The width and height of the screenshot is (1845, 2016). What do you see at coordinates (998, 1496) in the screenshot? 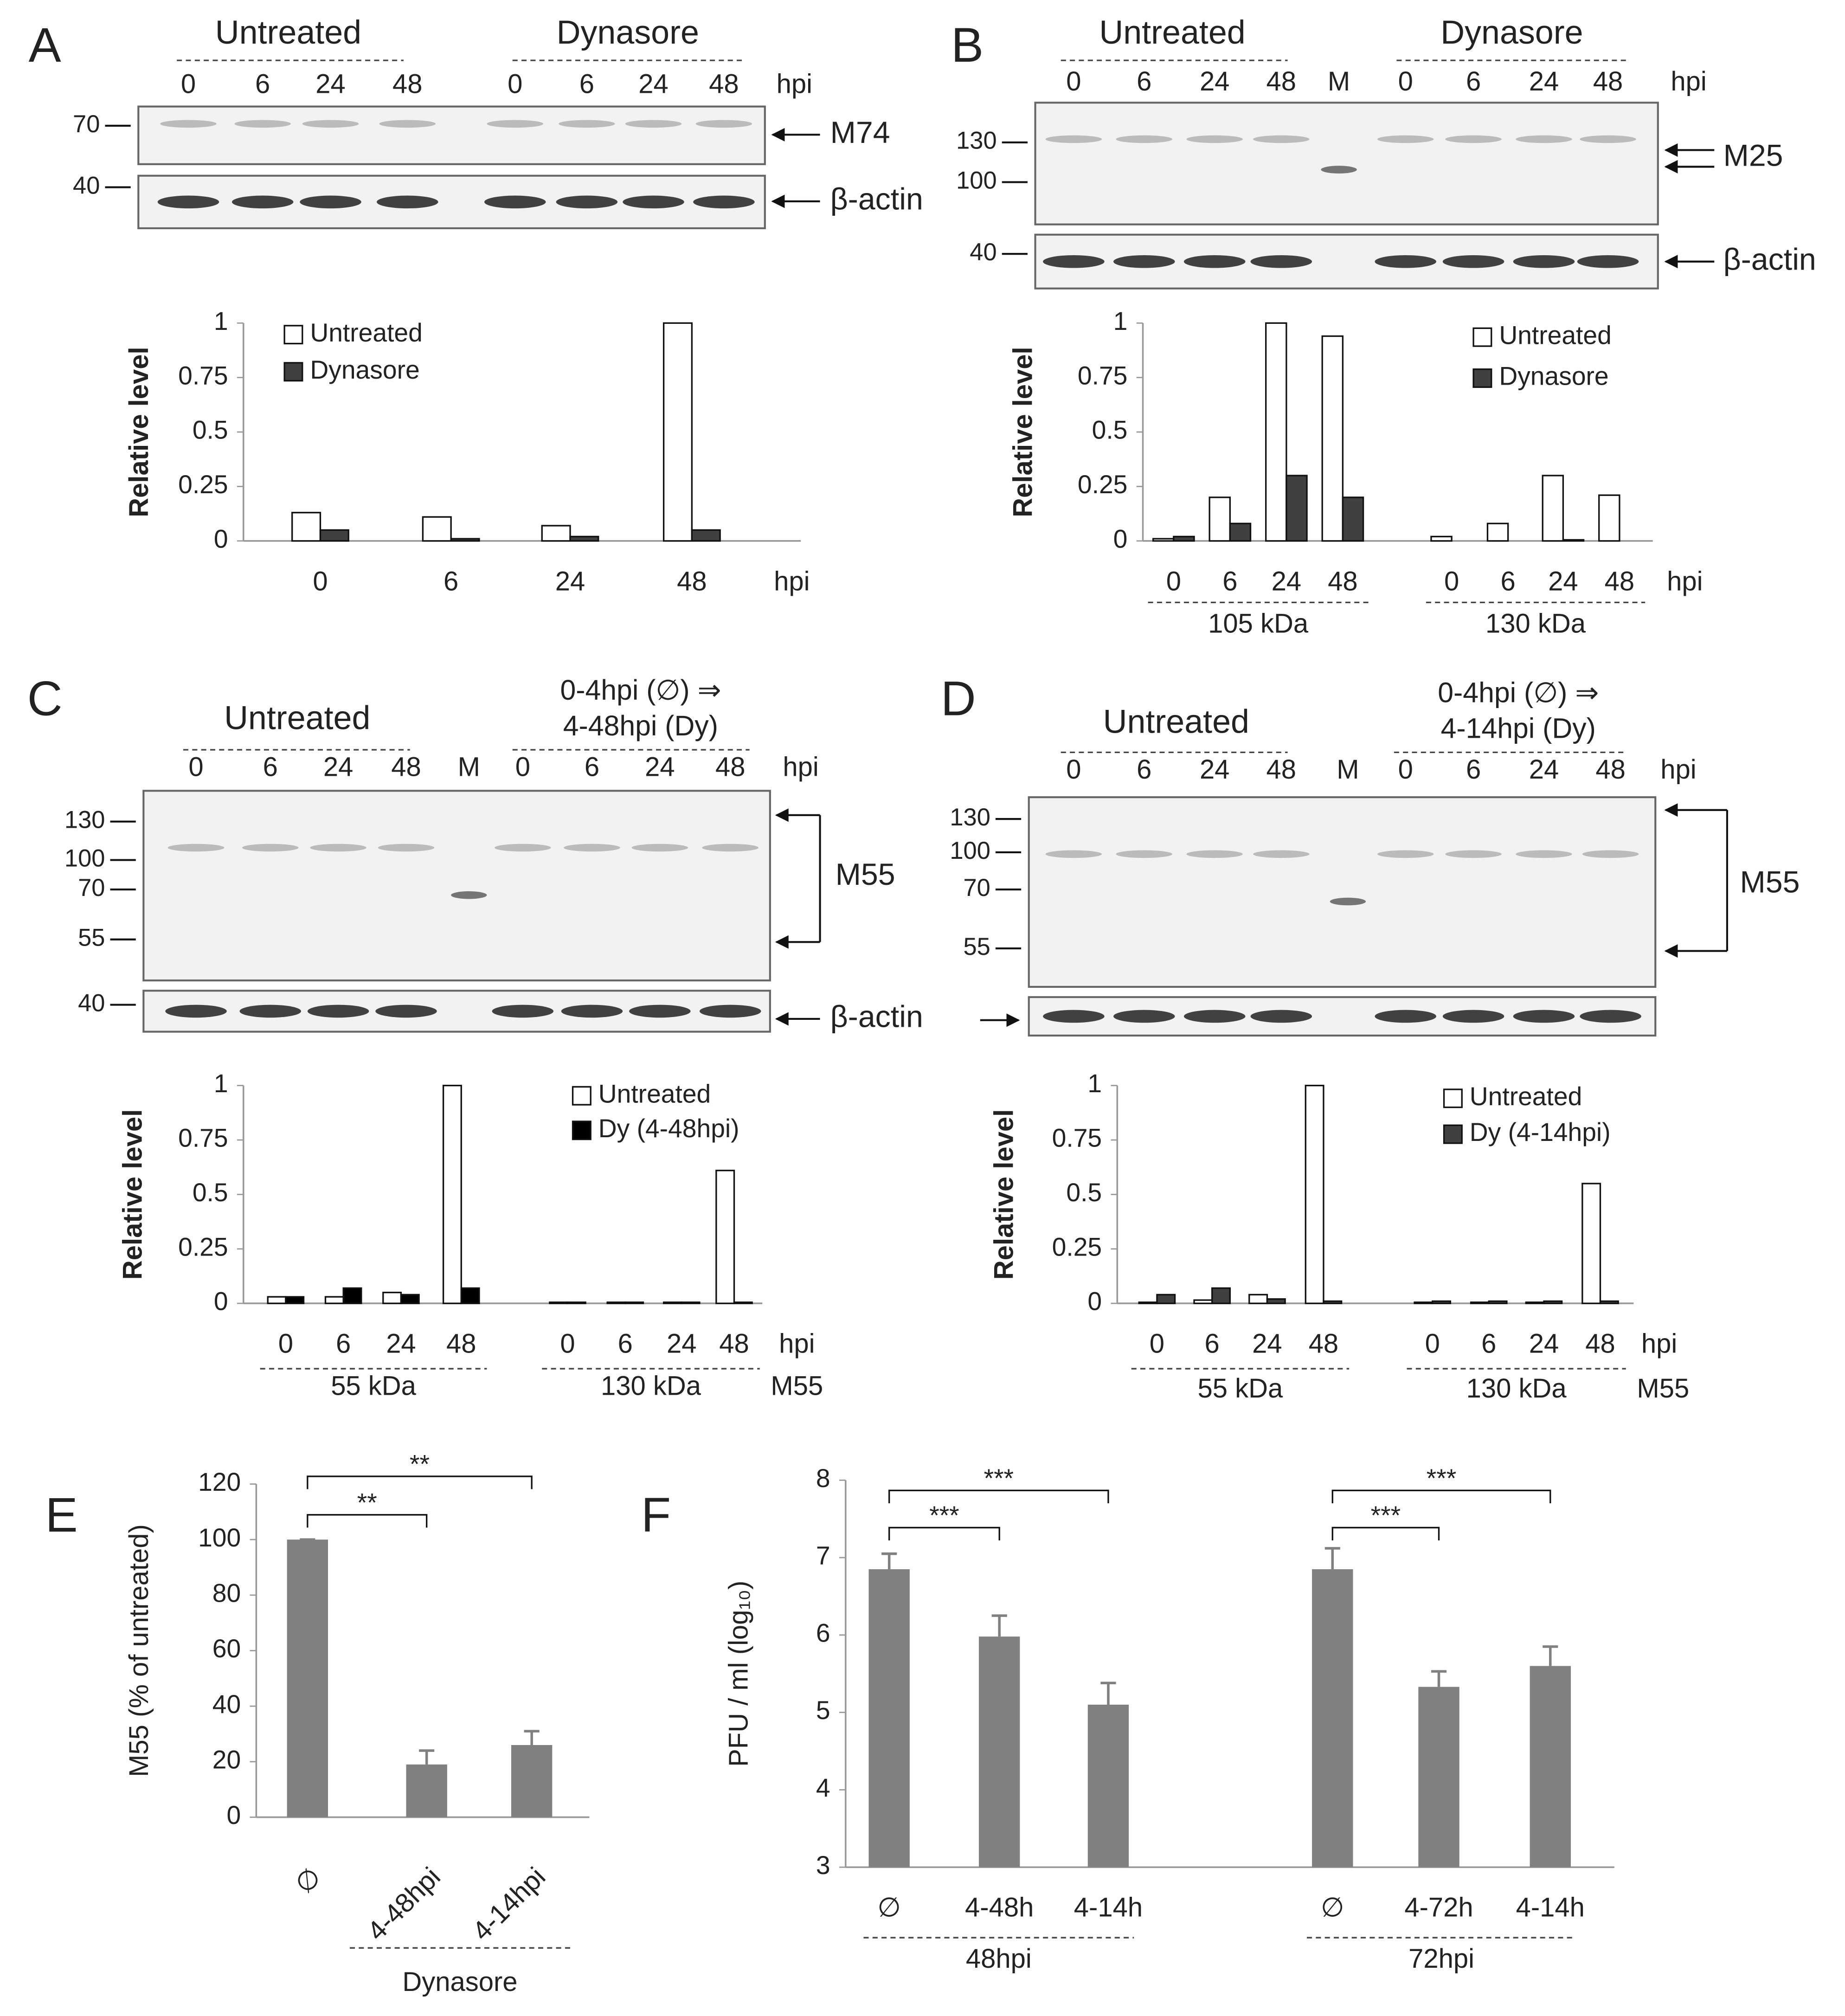
I see `significance-bracket` at bounding box center [998, 1496].